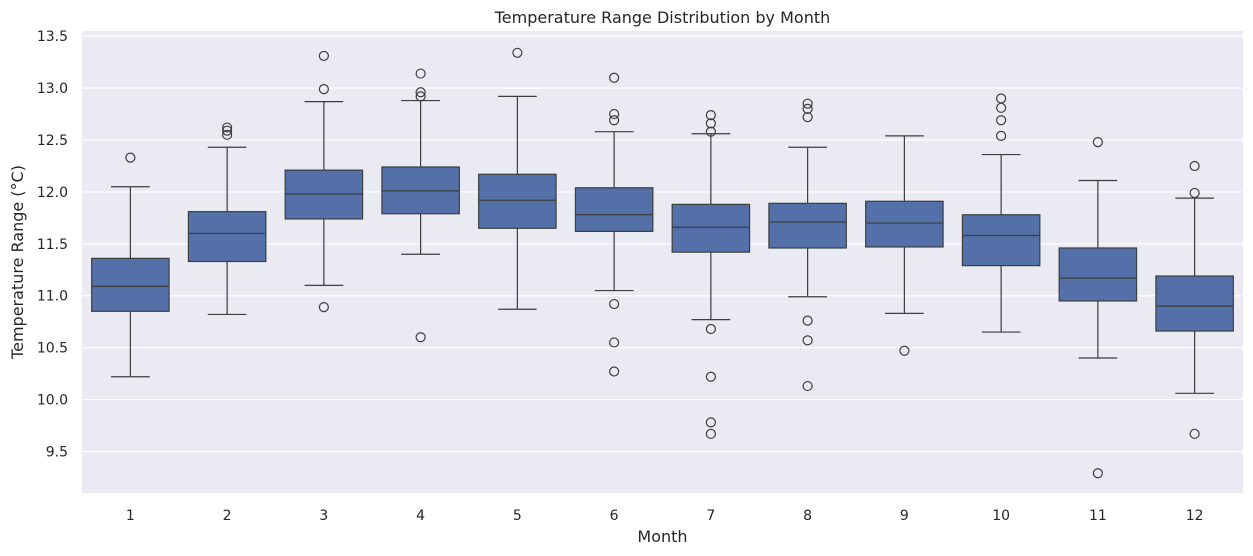  Describe the element at coordinates (17, 262) in the screenshot. I see `y-axis-label: Temperature Range (°C)` at that location.